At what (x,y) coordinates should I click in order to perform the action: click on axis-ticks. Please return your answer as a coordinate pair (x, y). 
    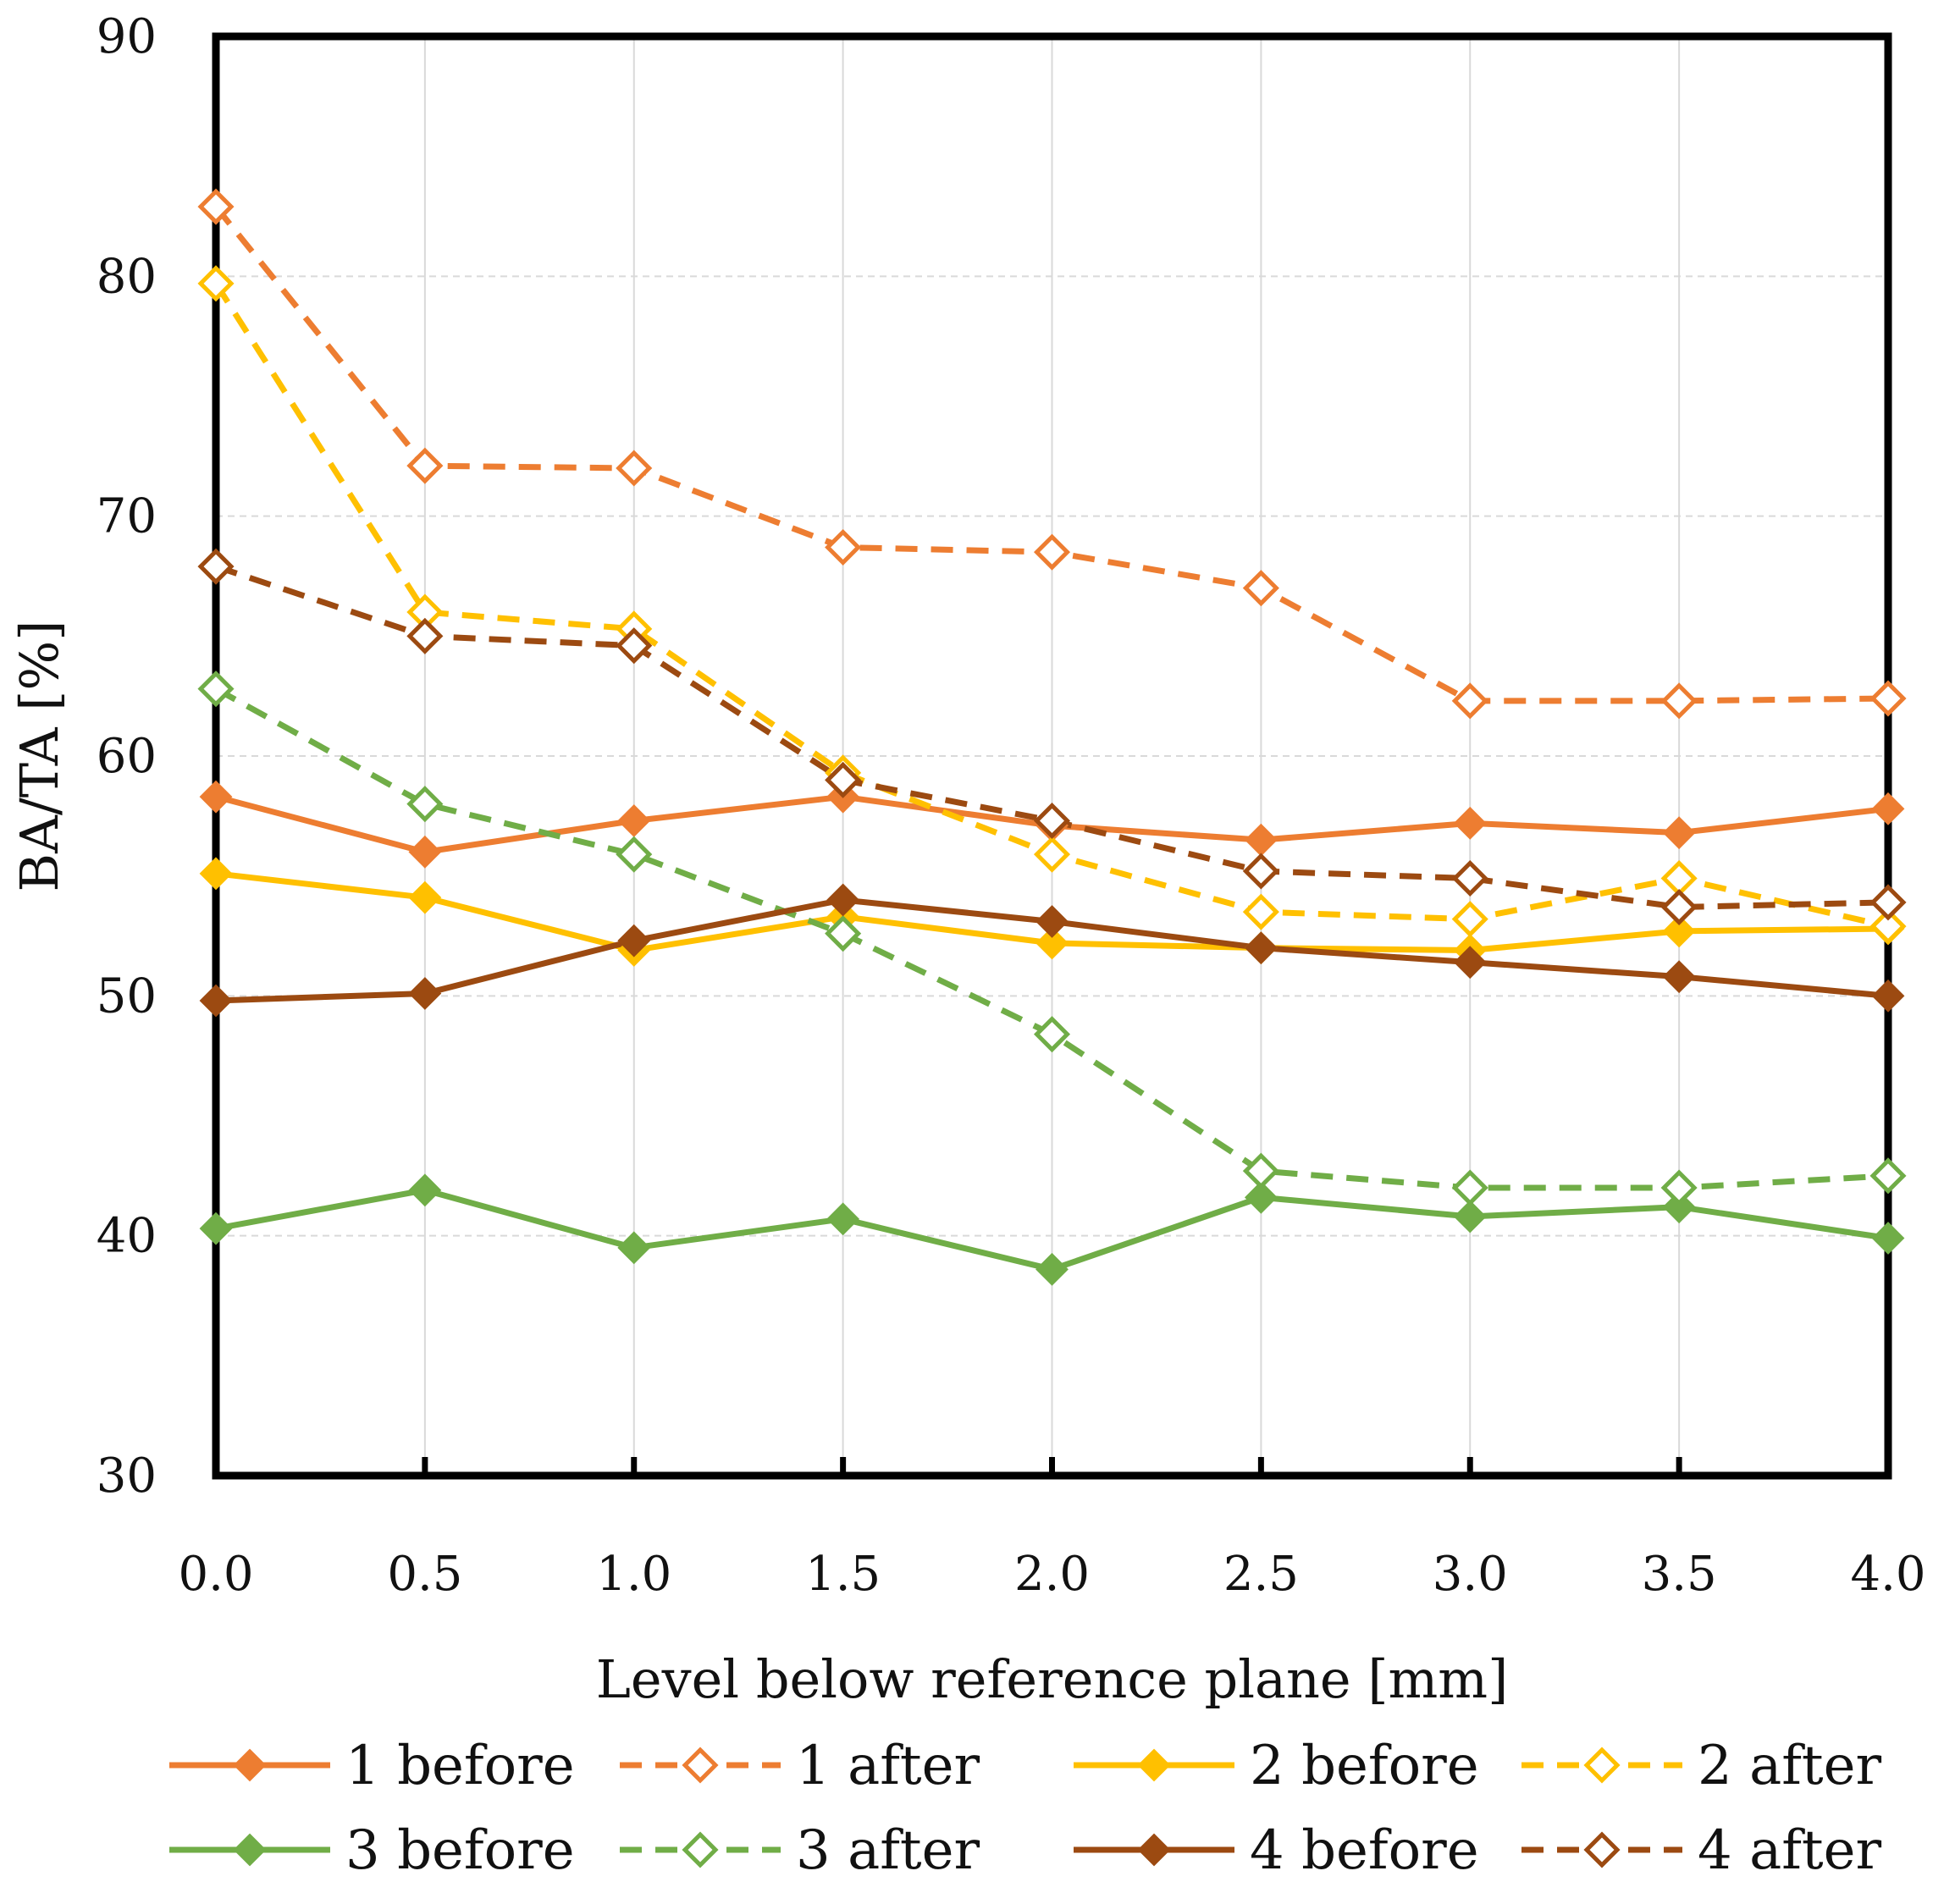
    Looking at the image, I should click on (1052, 1467).